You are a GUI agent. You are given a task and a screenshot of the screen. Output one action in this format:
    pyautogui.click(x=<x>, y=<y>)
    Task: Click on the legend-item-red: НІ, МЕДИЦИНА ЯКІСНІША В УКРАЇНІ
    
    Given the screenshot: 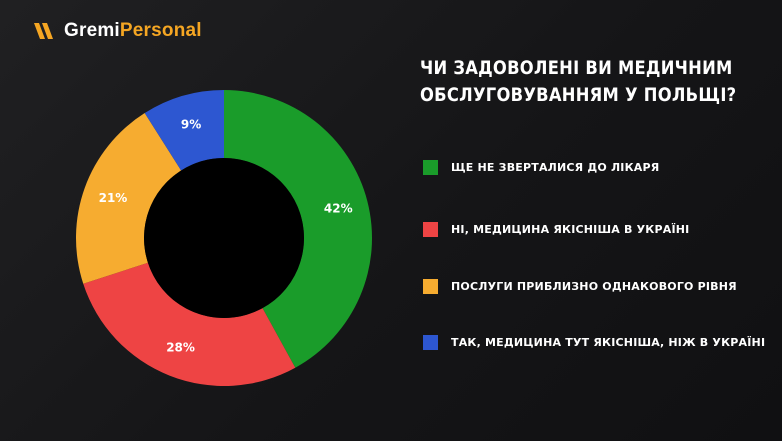 What is the action you would take?
    pyautogui.click(x=556, y=229)
    